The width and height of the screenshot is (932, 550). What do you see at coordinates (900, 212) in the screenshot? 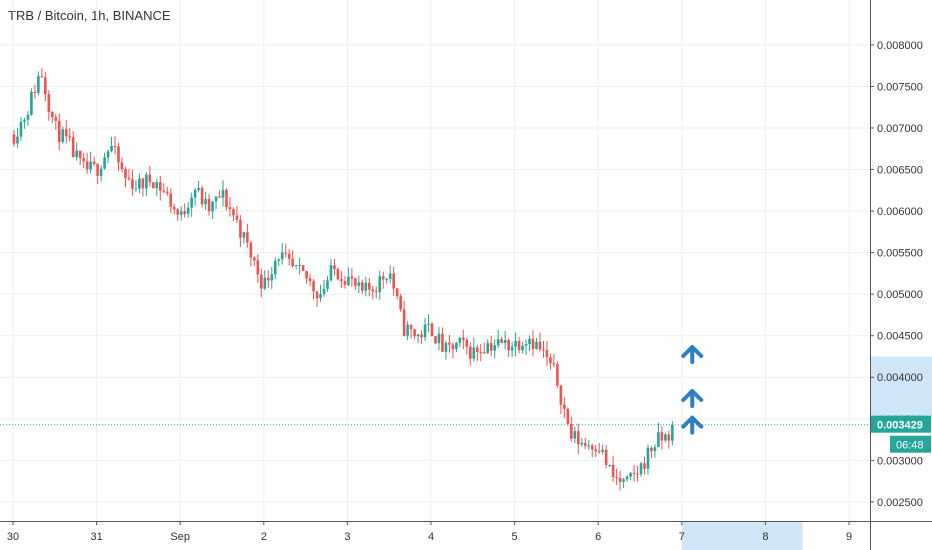
I see `price-tick-label: 0.006000` at bounding box center [900, 212].